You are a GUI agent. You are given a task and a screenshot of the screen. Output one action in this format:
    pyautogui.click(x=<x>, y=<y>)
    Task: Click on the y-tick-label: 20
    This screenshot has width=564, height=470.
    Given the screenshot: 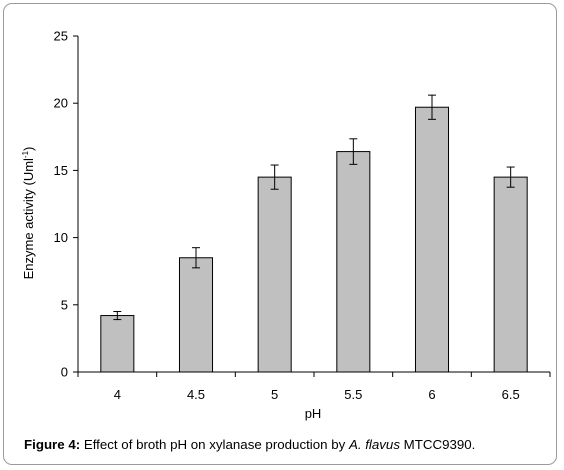 What is the action you would take?
    pyautogui.click(x=61, y=103)
    